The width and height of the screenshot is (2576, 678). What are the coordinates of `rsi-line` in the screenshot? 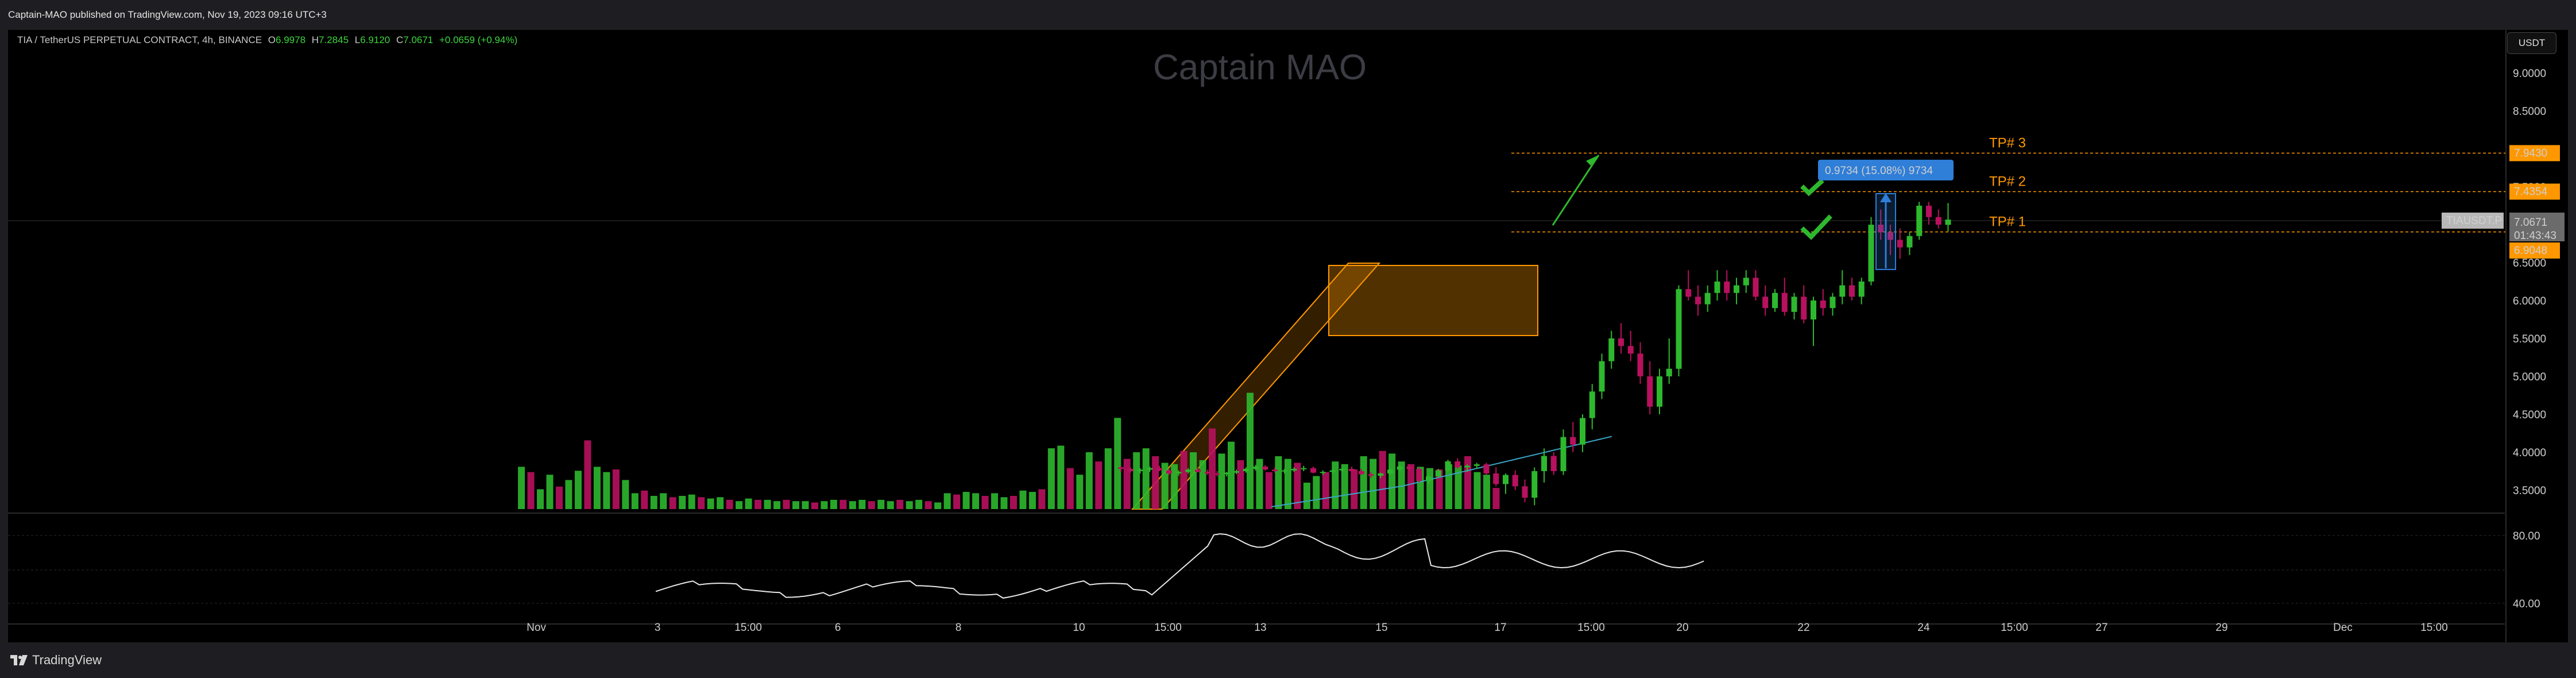 It's located at (1179, 566).